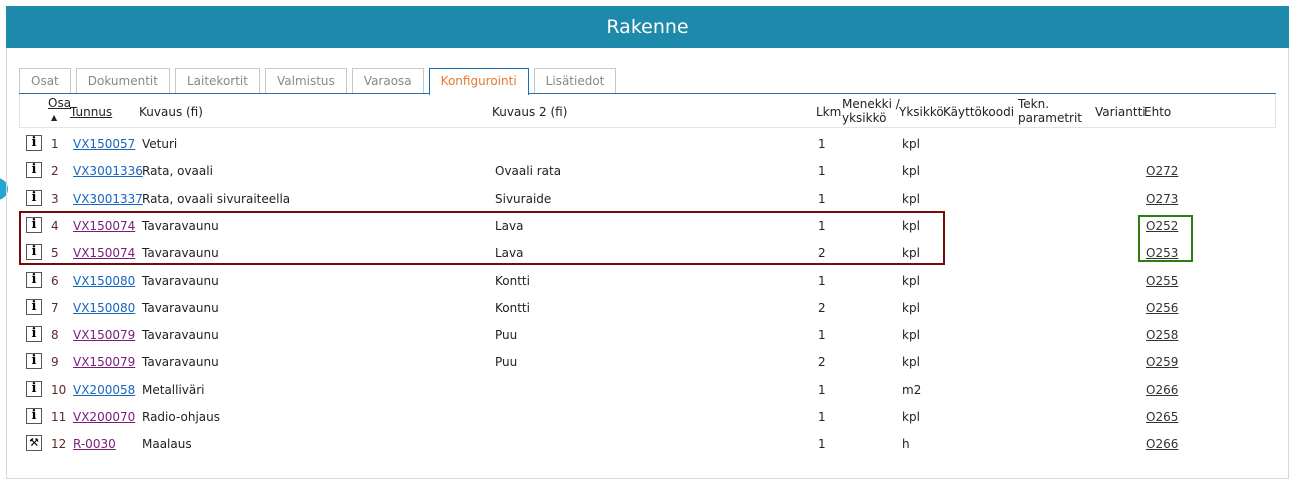 The width and height of the screenshot is (1298, 486). Describe the element at coordinates (1162, 362) in the screenshot. I see `ehto-link: O259` at that location.